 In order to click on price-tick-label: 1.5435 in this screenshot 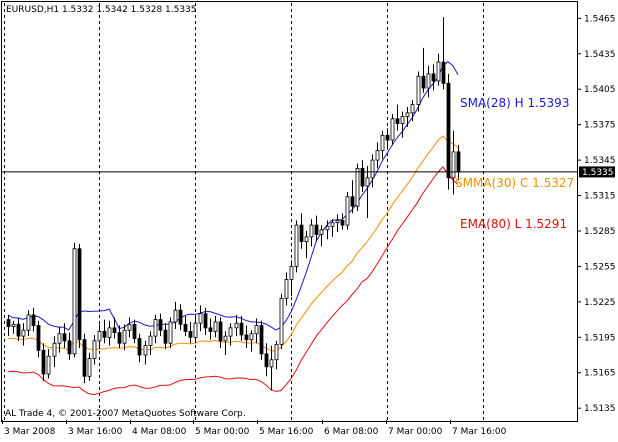, I will do `click(600, 55)`.